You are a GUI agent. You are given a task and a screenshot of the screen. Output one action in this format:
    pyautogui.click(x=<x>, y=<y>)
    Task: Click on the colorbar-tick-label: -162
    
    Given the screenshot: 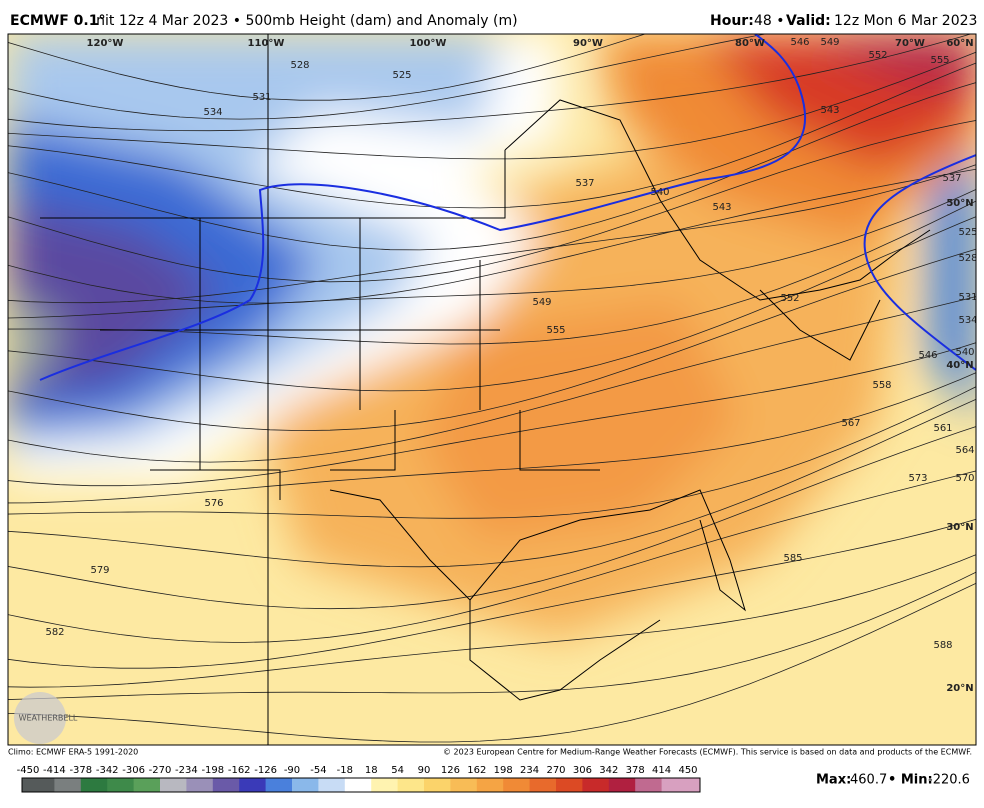 What is the action you would take?
    pyautogui.click(x=239, y=770)
    